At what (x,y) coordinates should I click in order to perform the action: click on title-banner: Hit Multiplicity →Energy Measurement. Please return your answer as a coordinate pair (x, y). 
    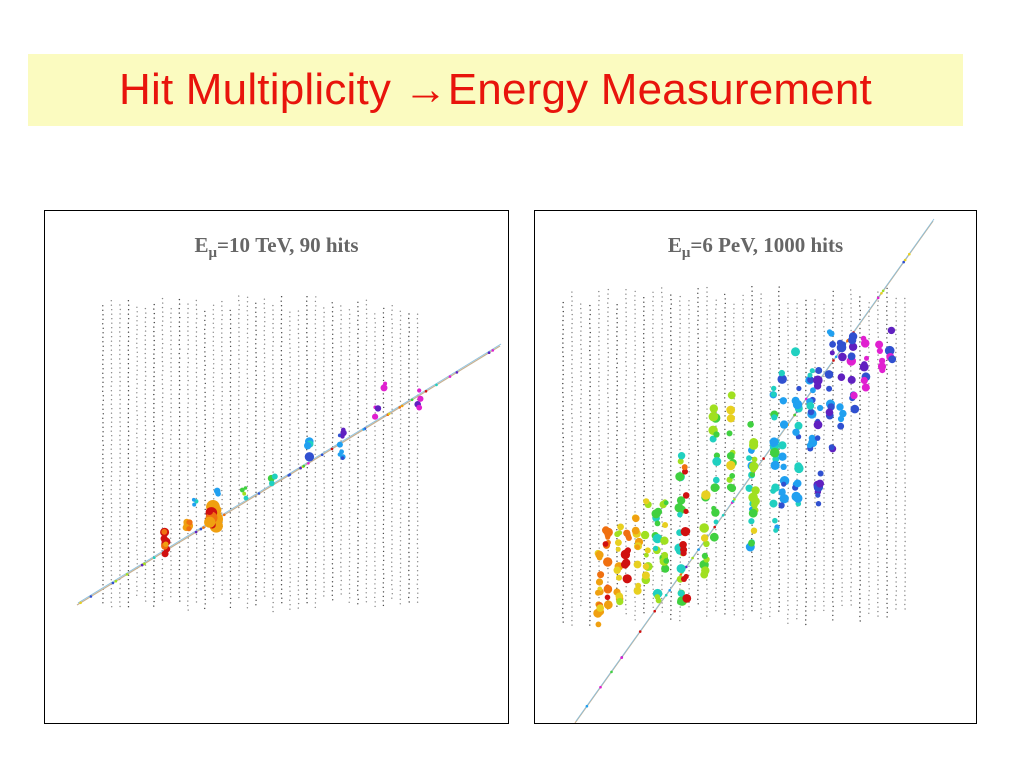
    Looking at the image, I should click on (495, 90).